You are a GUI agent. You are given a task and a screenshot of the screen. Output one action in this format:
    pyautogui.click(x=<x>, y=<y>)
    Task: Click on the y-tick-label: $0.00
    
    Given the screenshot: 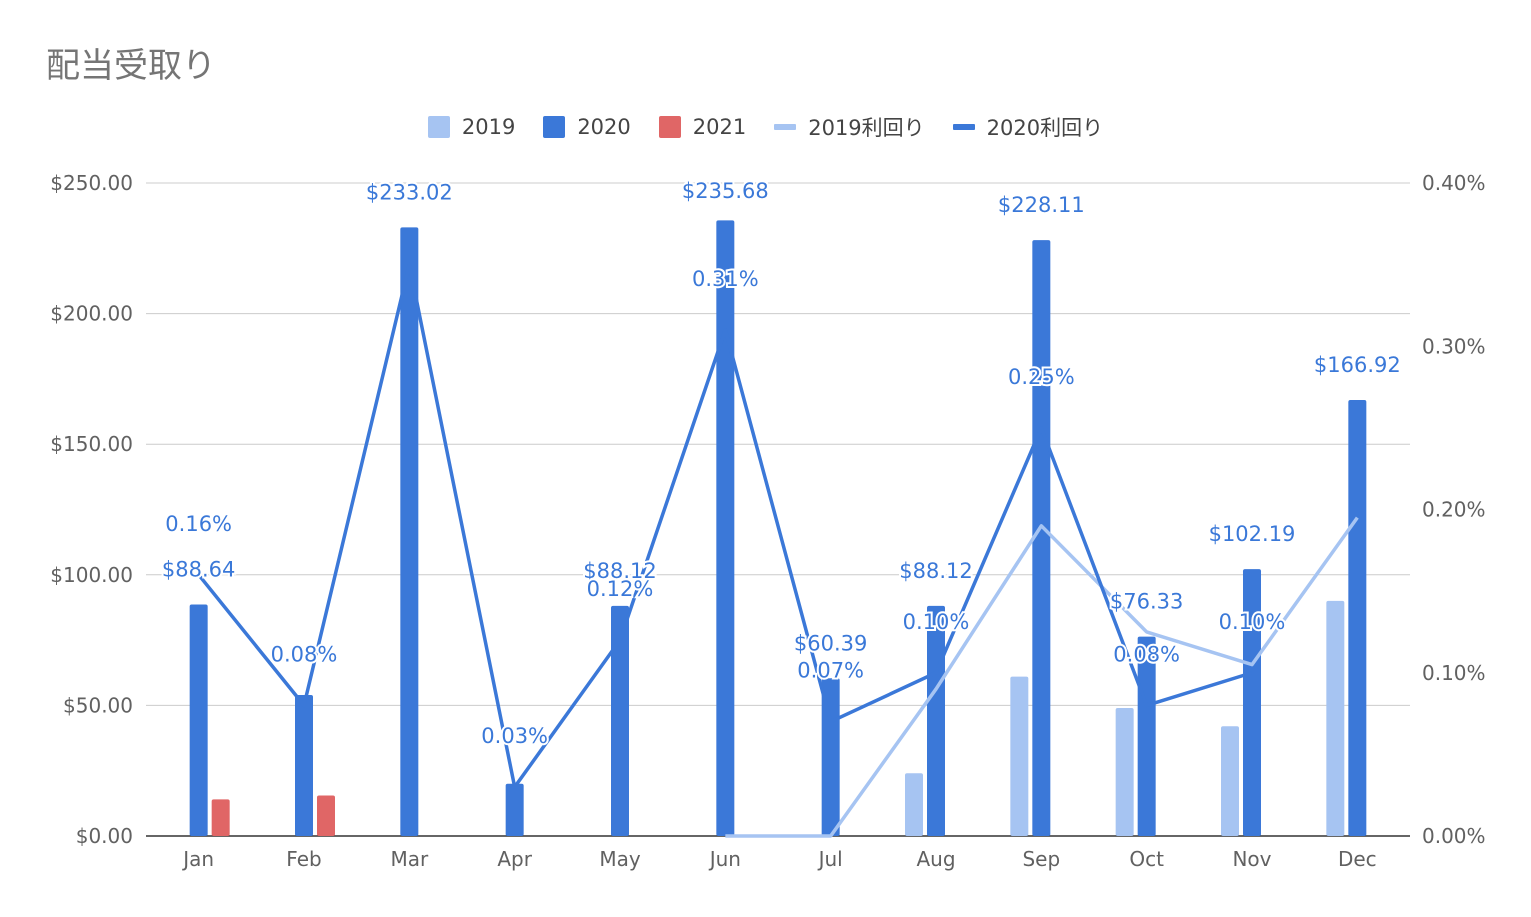 What is the action you would take?
    pyautogui.click(x=104, y=836)
    